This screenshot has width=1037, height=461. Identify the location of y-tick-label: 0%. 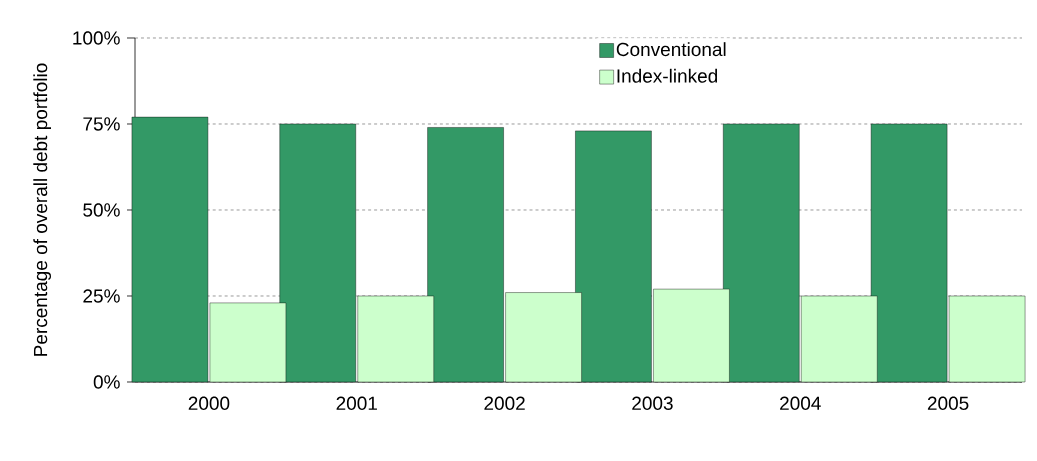
(106, 382).